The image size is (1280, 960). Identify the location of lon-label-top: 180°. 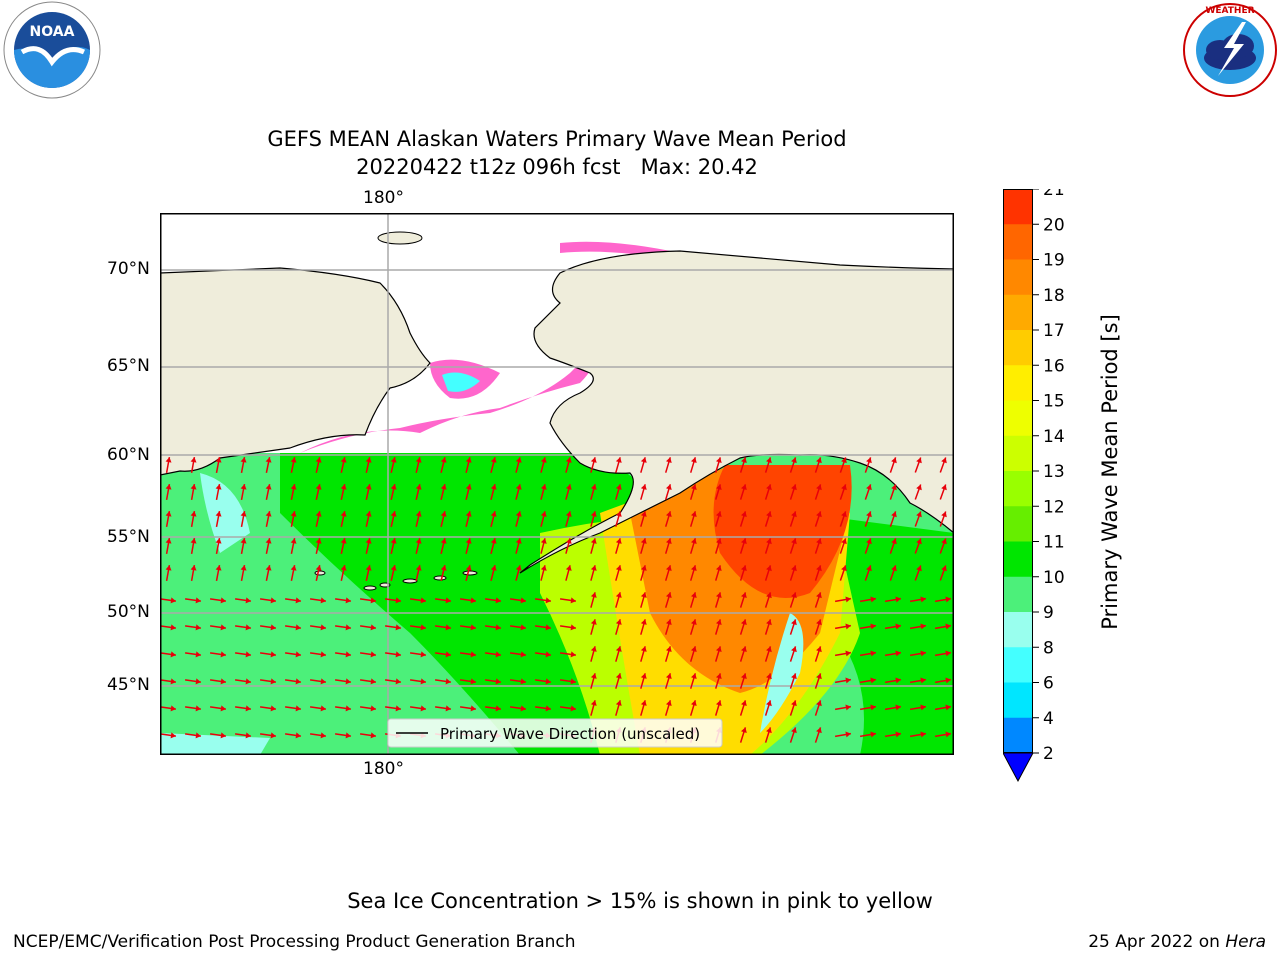
(383, 198).